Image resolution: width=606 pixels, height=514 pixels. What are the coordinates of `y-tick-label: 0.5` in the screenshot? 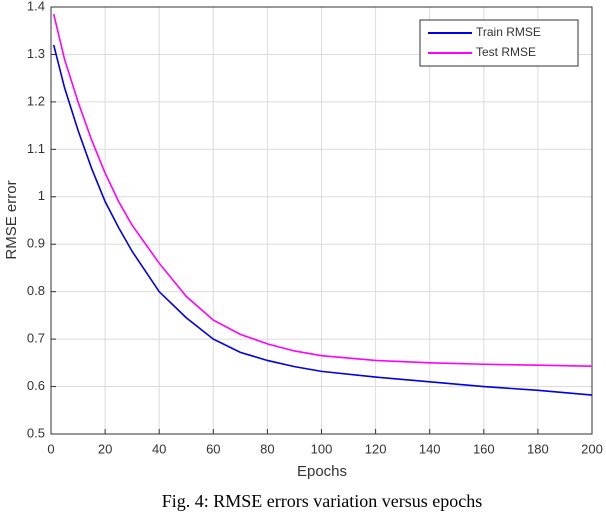 It's located at (36, 432).